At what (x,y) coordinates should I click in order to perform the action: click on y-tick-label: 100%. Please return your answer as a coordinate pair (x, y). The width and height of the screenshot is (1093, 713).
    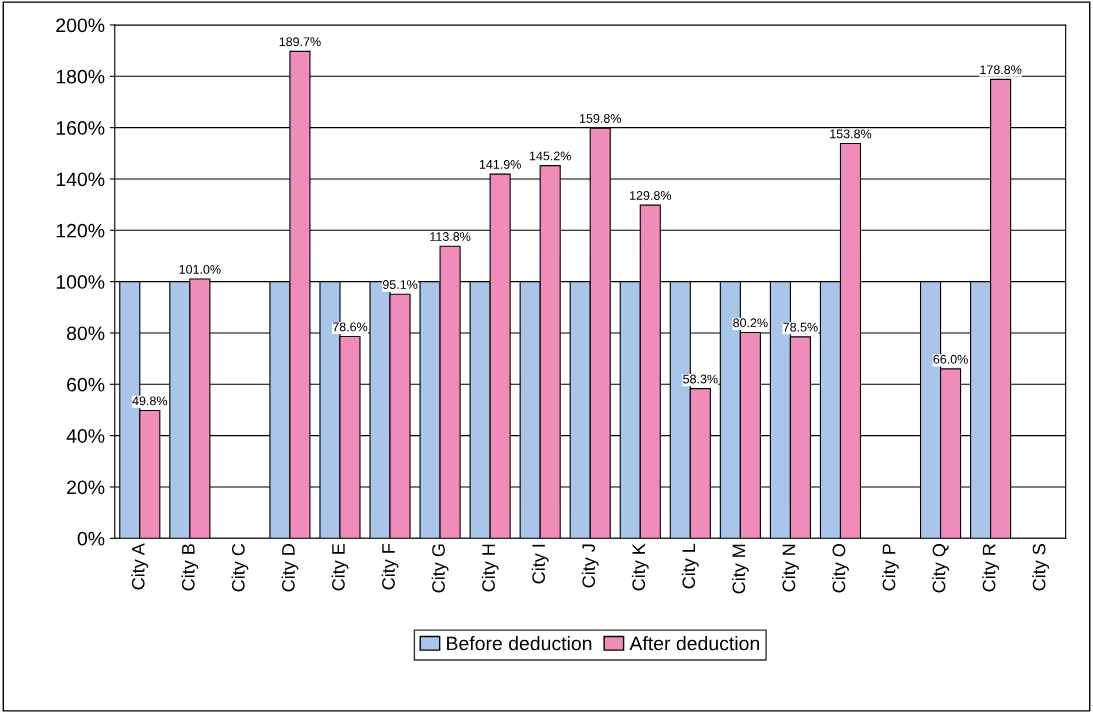
    Looking at the image, I should click on (80, 282).